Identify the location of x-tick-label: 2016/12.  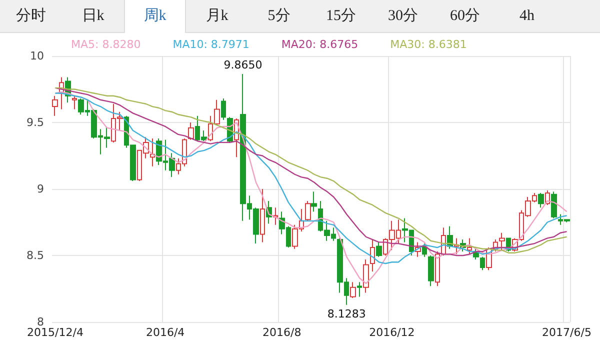
(392, 332).